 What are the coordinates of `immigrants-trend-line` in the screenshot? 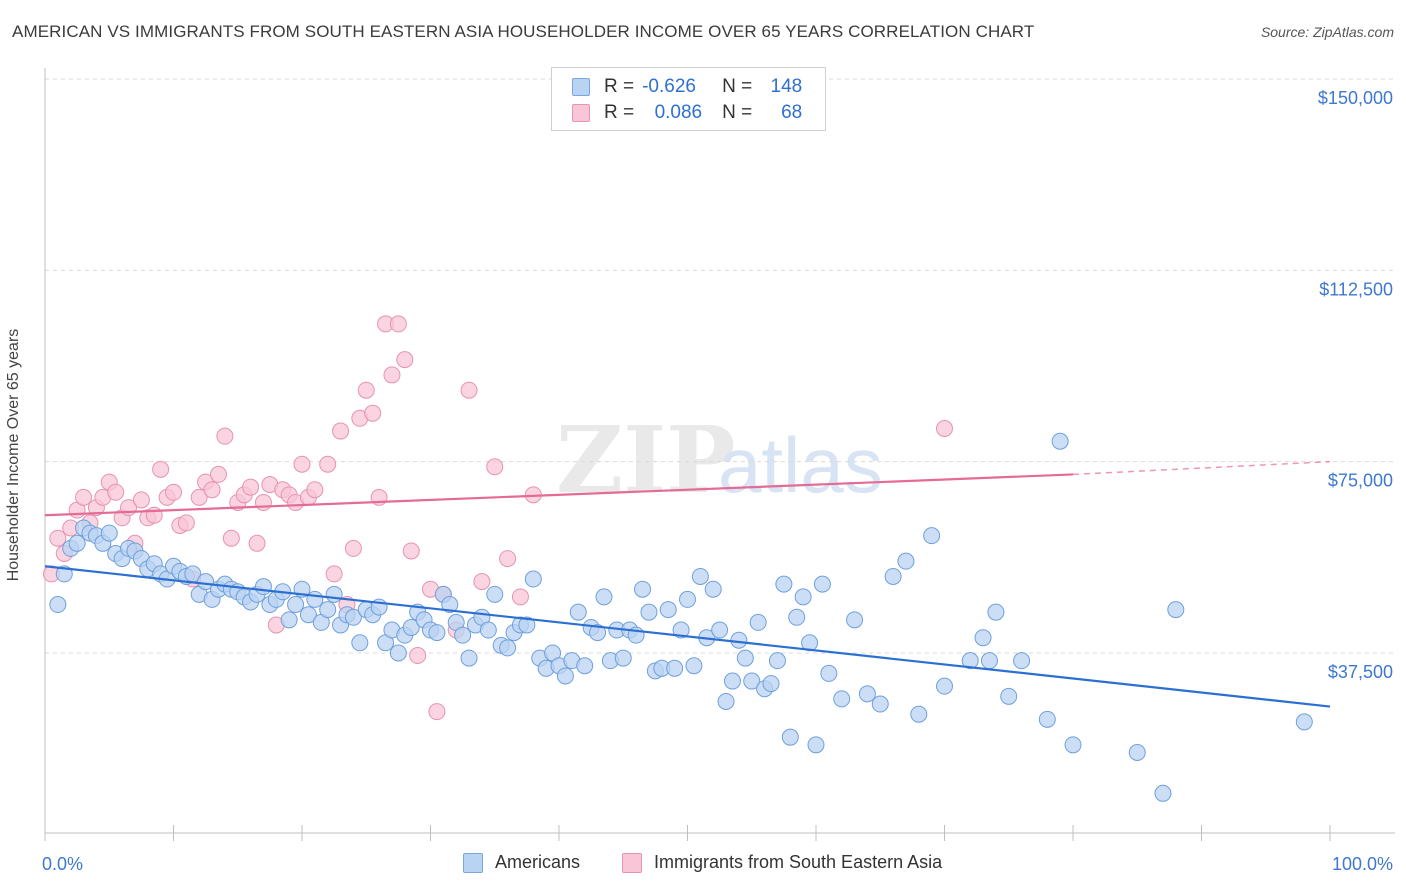 It's located at (559, 495).